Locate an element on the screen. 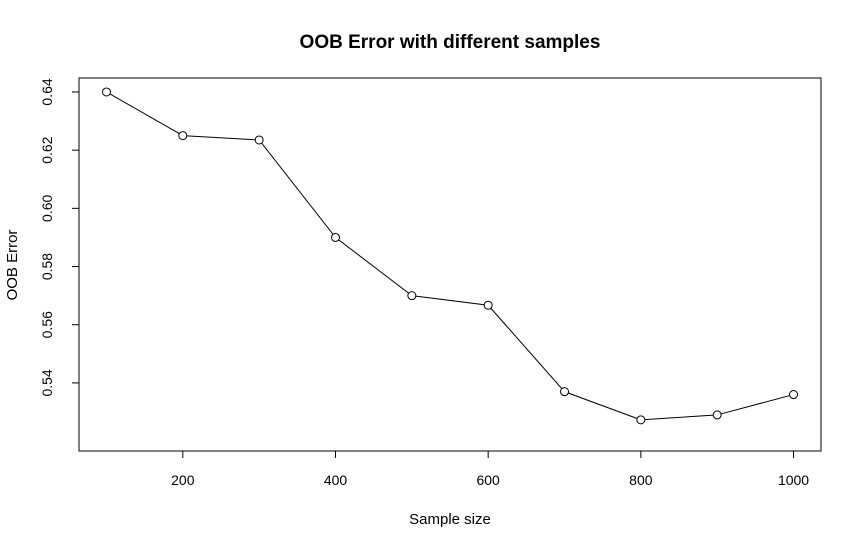 Image resolution: width=861 pixels, height=549 pixels. y-tick-label: 0.64 is located at coordinates (47, 91).